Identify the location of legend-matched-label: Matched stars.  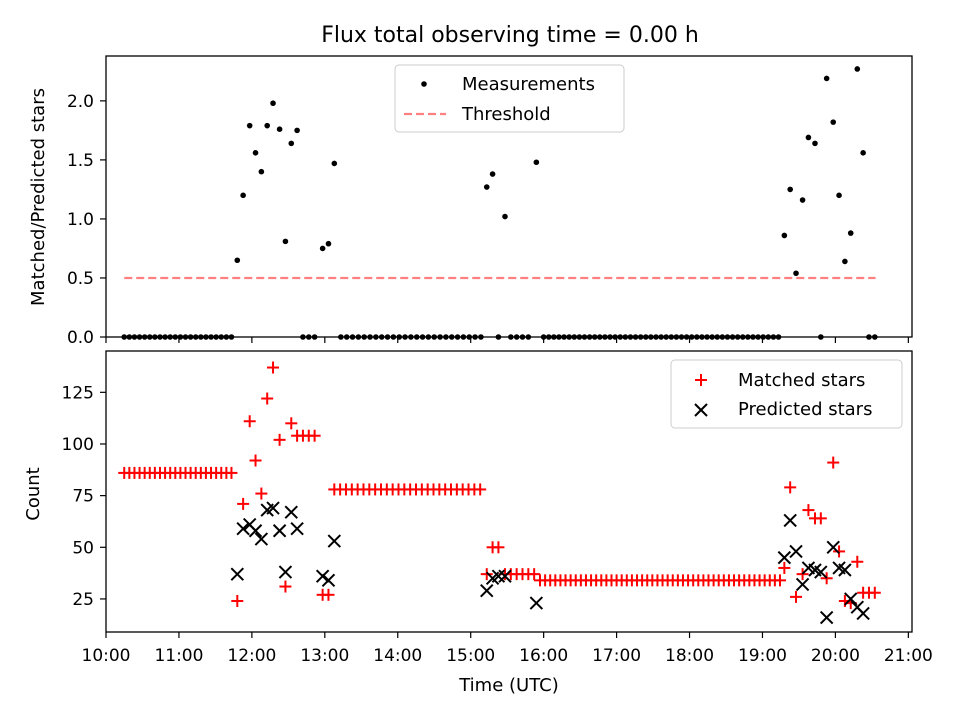
(801, 380).